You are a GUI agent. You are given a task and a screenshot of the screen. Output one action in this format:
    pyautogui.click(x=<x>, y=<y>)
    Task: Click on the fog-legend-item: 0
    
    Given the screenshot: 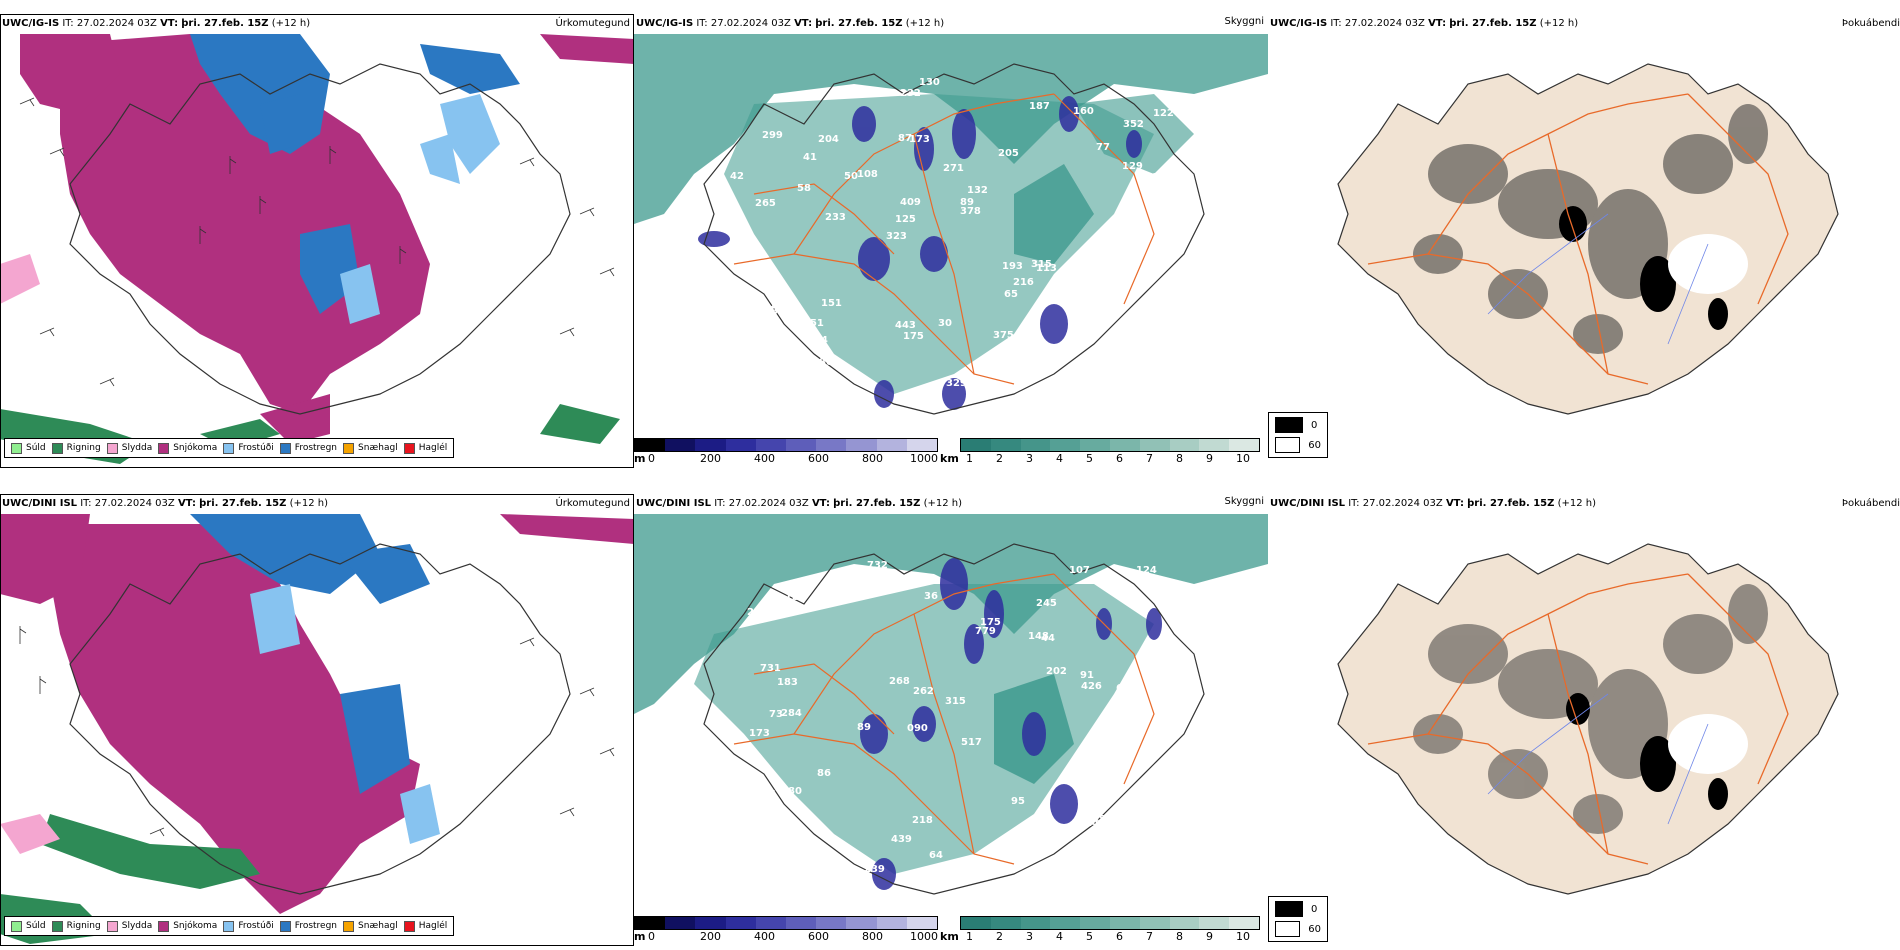 What is the action you would take?
    pyautogui.click(x=1298, y=909)
    